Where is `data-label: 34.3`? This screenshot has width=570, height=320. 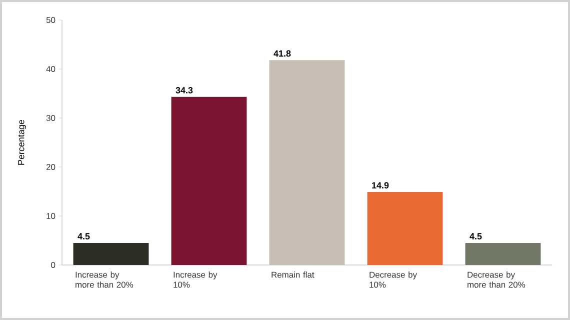 data-label: 34.3 is located at coordinates (184, 90).